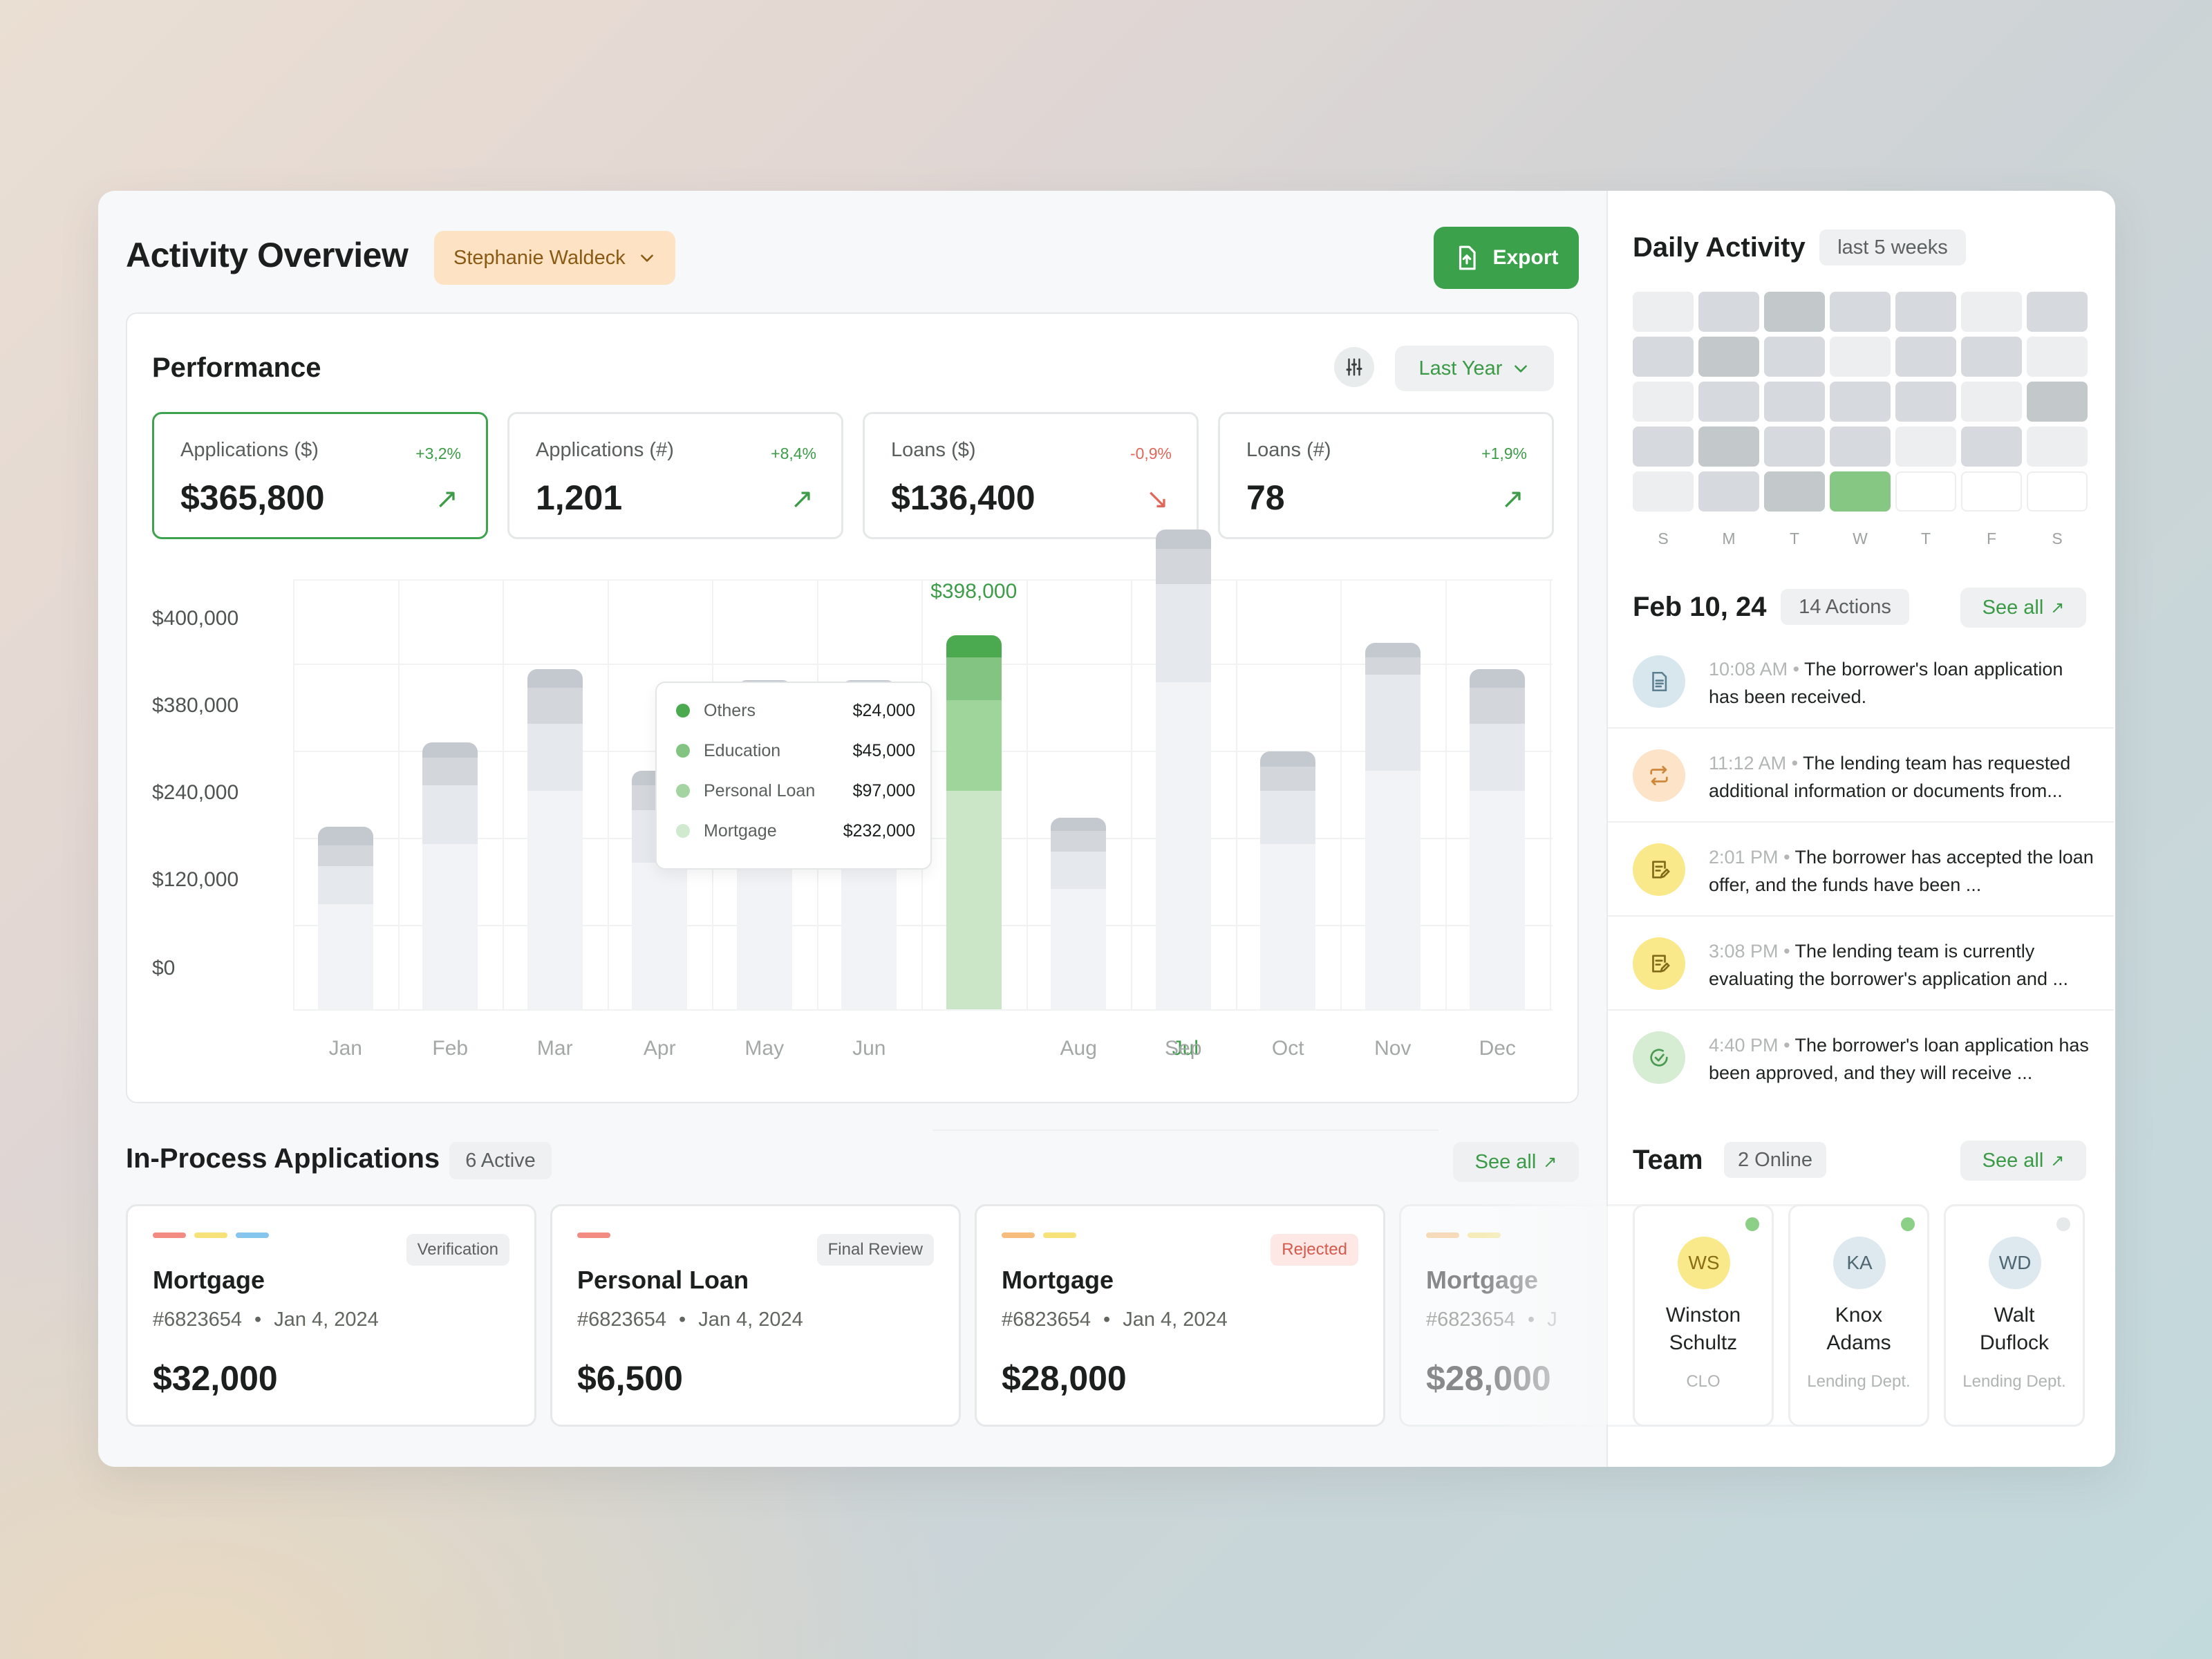 Image resolution: width=2212 pixels, height=1659 pixels. I want to click on kpi-label: Loans ($), so click(934, 450).